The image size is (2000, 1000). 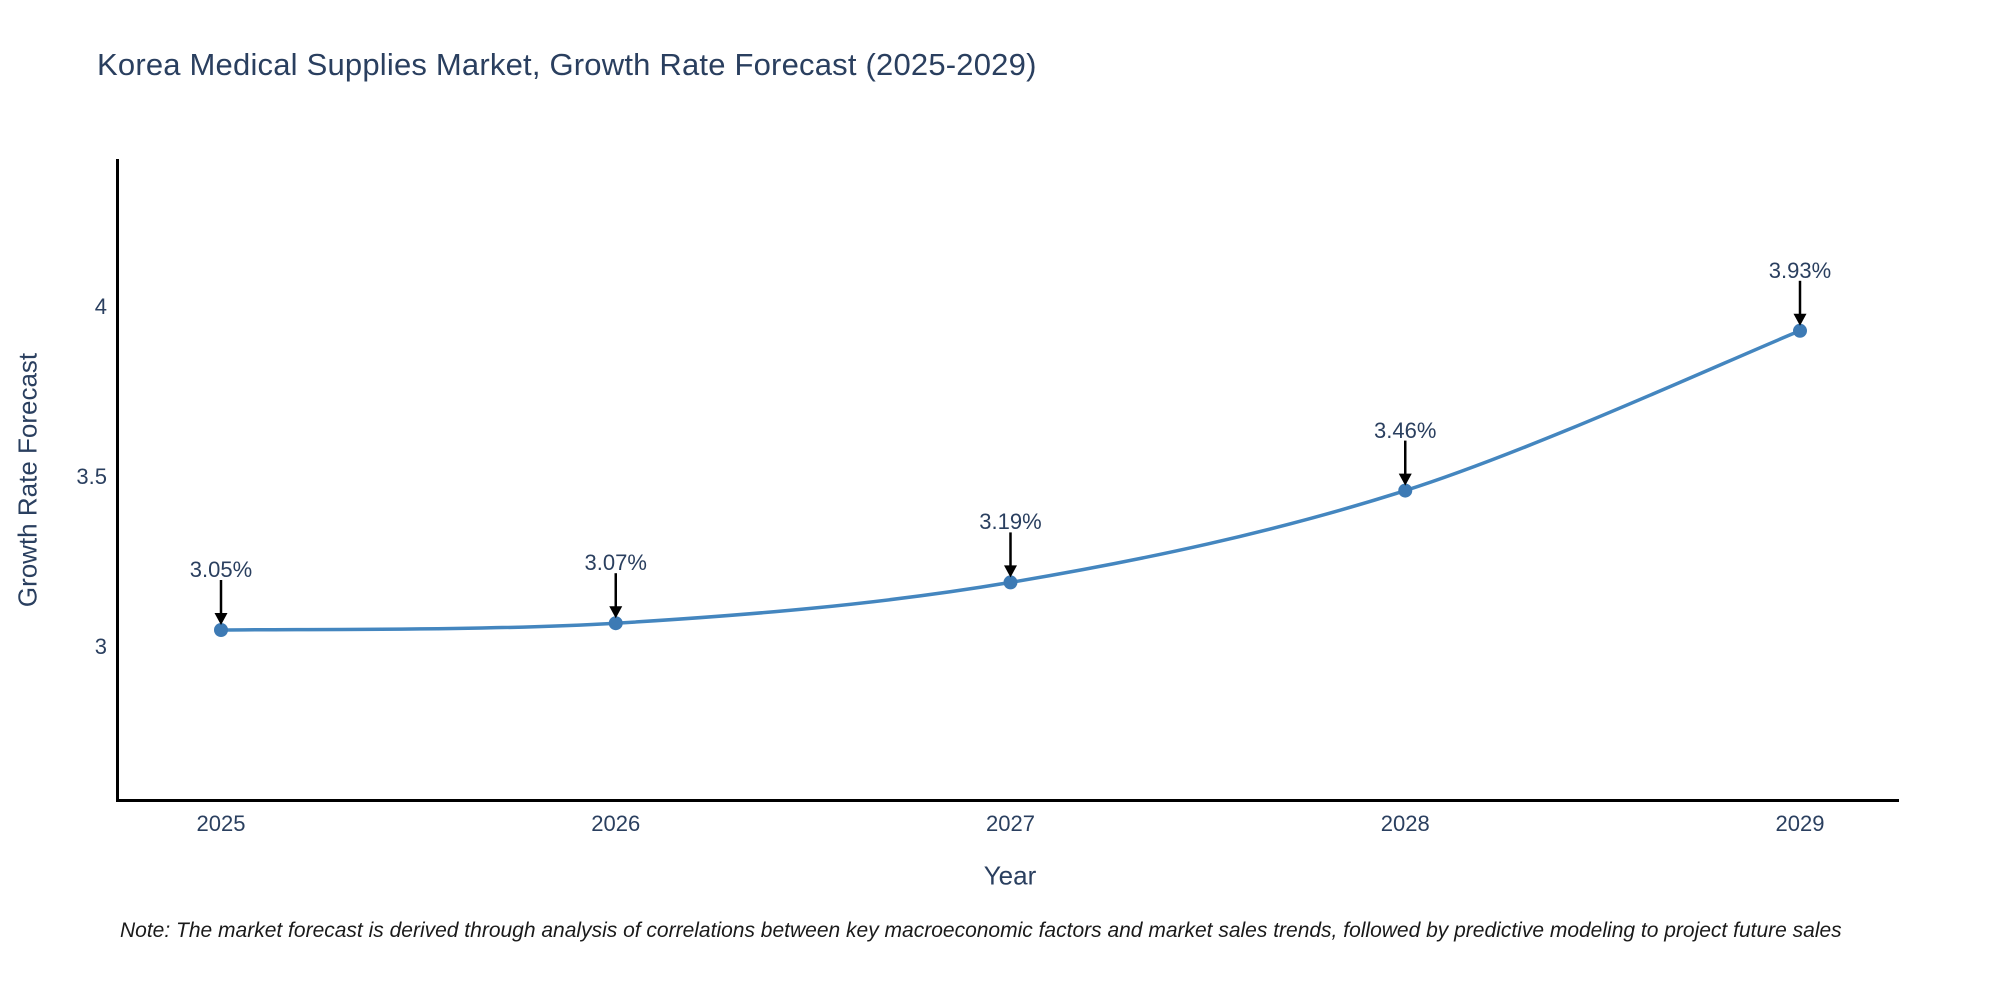 I want to click on x-tick-label: 2029, so click(x=1800, y=823).